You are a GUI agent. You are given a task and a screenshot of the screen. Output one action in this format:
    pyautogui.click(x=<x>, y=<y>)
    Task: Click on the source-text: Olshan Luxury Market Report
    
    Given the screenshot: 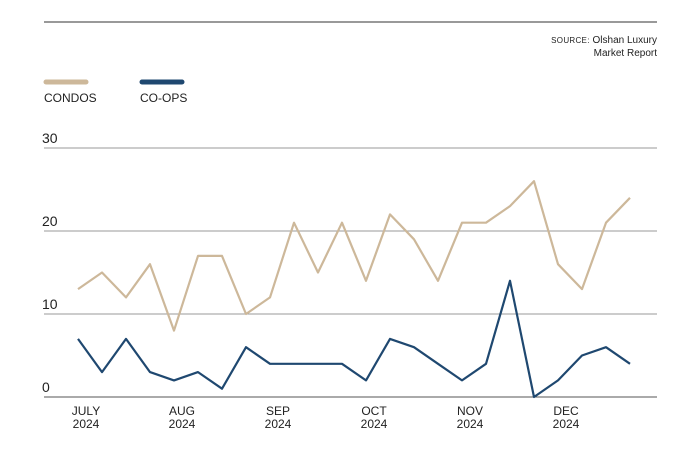 What is the action you would take?
    pyautogui.click(x=624, y=47)
    